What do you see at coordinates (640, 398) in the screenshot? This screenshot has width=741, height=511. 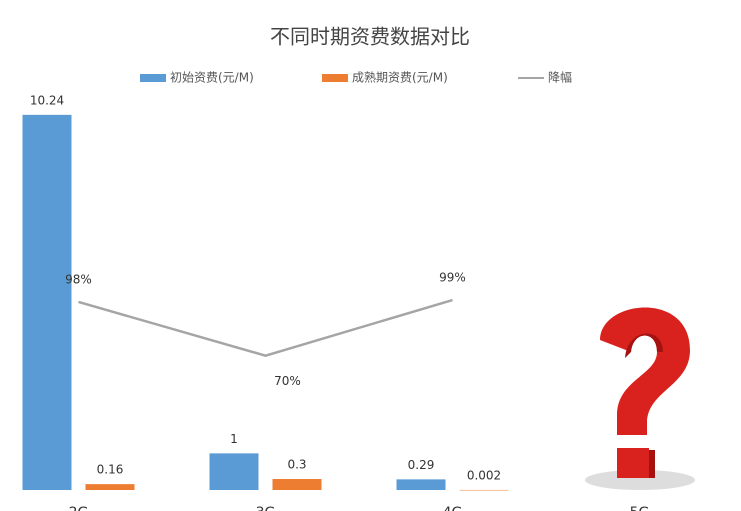 I see `question-mark` at bounding box center [640, 398].